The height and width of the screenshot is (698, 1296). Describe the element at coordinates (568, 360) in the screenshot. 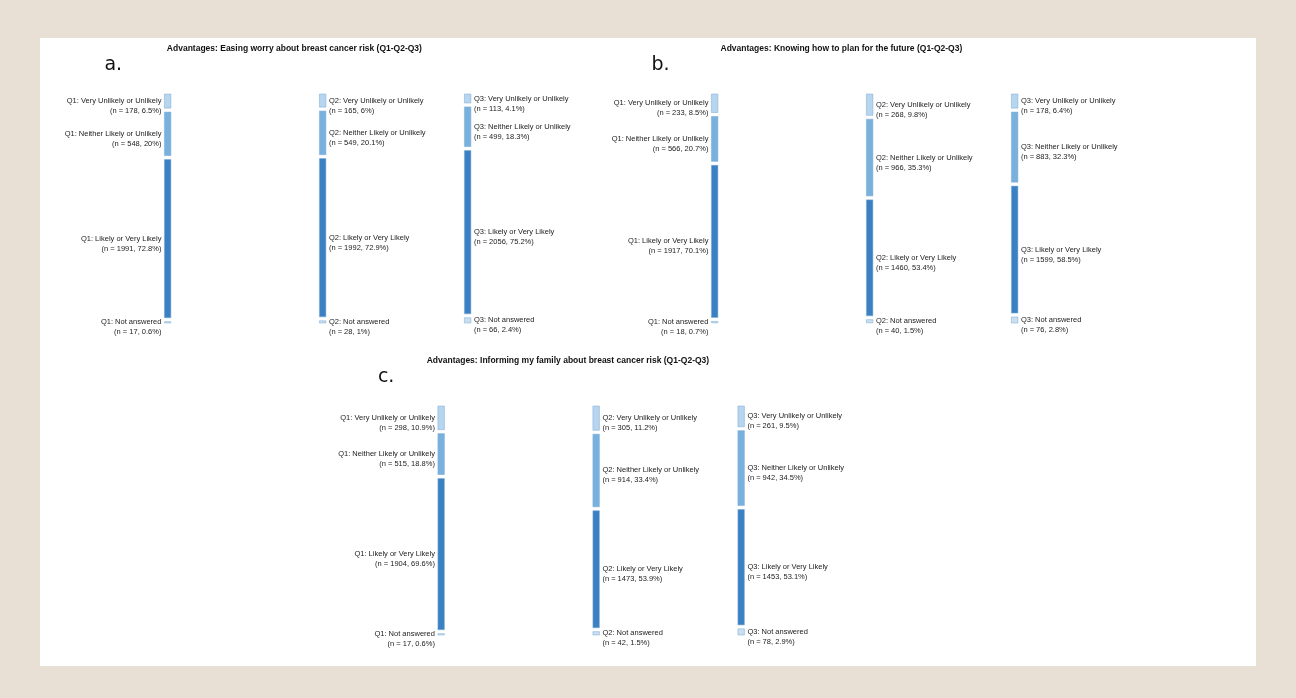

I see `text: Advantages: Informing my family about breast cancer risk (Q1-Q2-Q3)` at that location.